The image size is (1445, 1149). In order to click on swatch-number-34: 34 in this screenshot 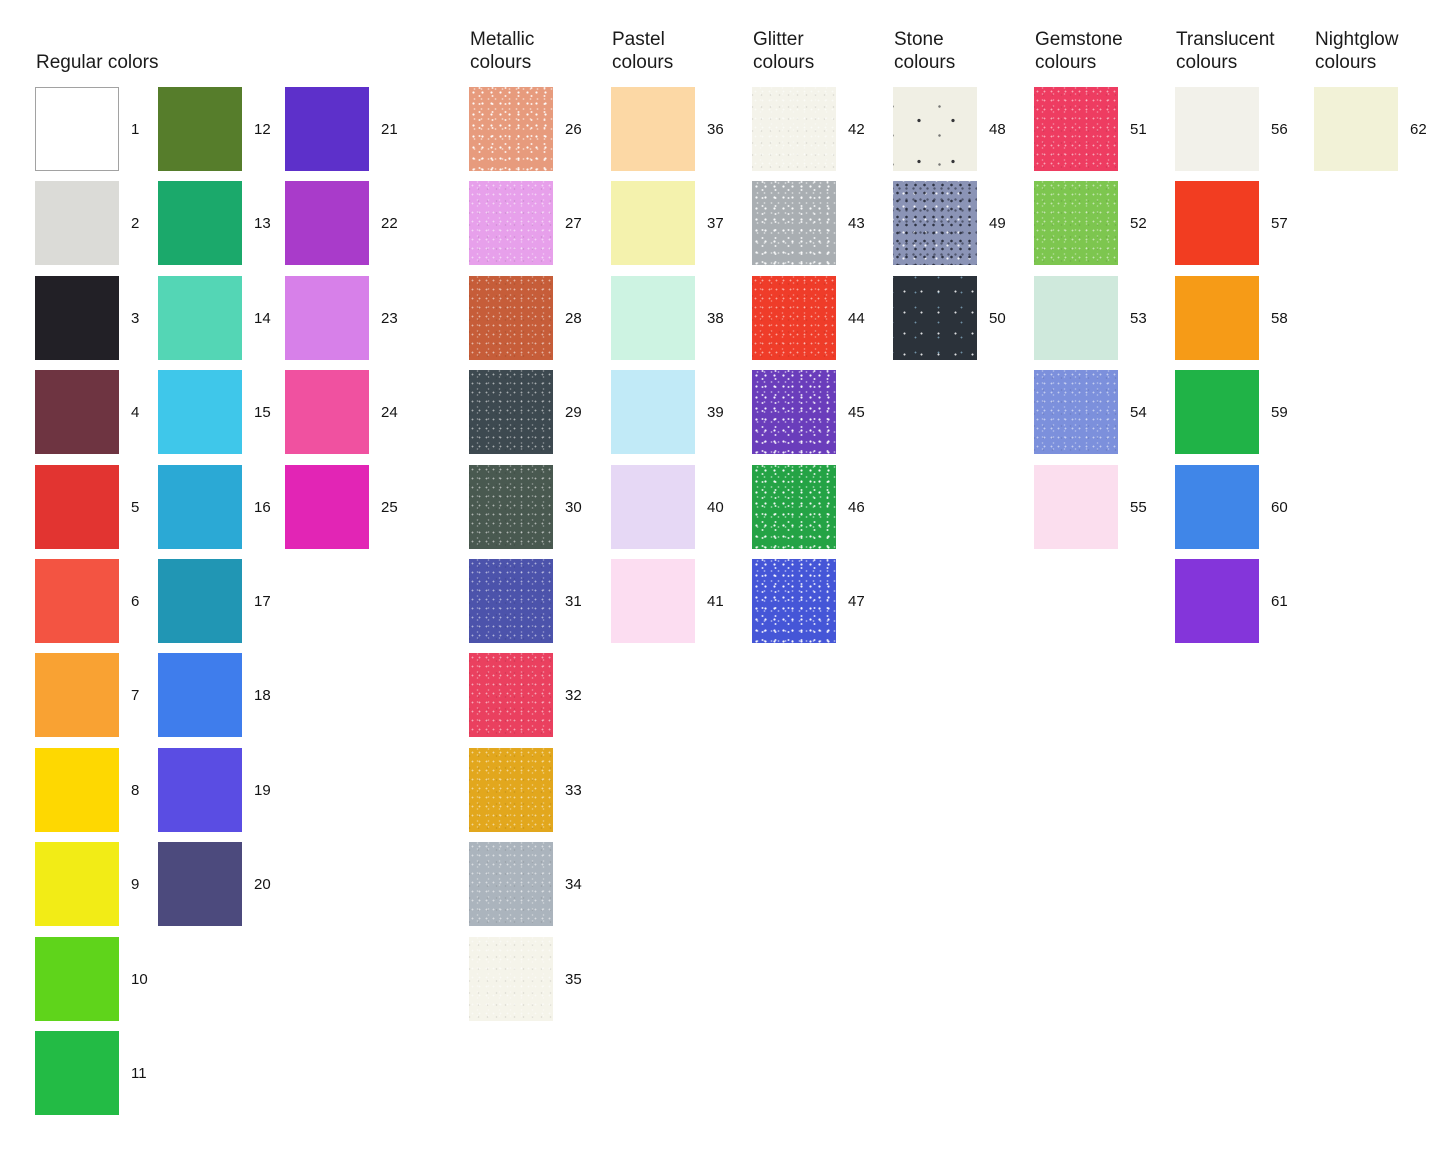, I will do `click(573, 884)`.